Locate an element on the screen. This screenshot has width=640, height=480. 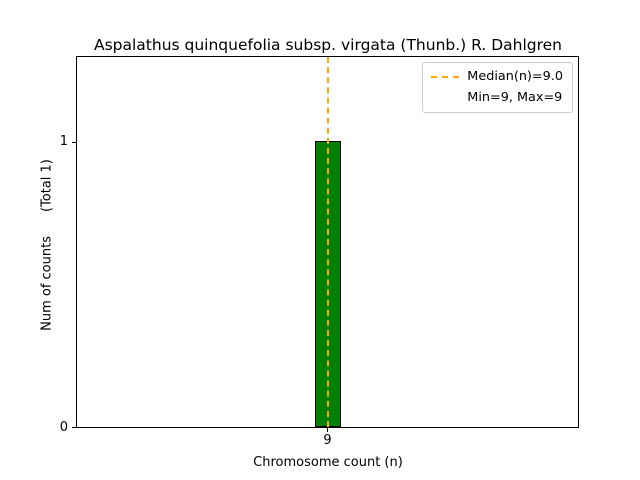
legend-entry-minmax: Min=9, Max=9 is located at coordinates (497, 98).